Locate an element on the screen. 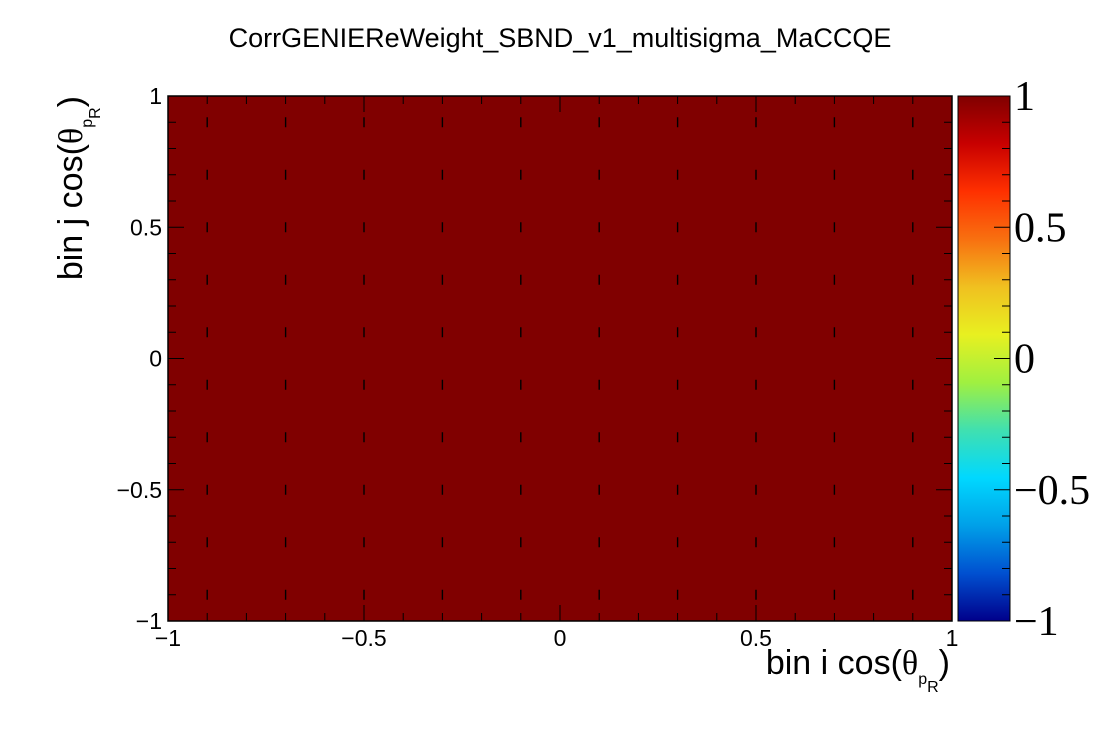 Image resolution: width=1120 pixels, height=740 pixels. x-tick-labels: −1 −0.5 0 0.5 1 is located at coordinates (557, 638).